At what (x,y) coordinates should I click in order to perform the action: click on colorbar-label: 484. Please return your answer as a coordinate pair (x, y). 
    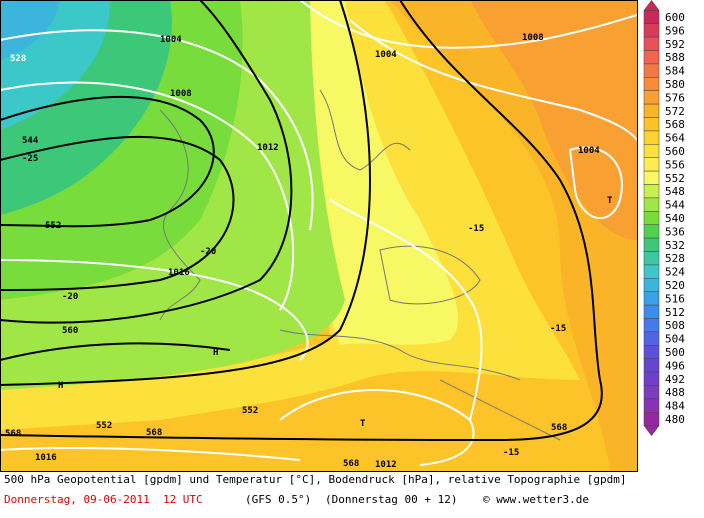
    Looking at the image, I should click on (675, 406).